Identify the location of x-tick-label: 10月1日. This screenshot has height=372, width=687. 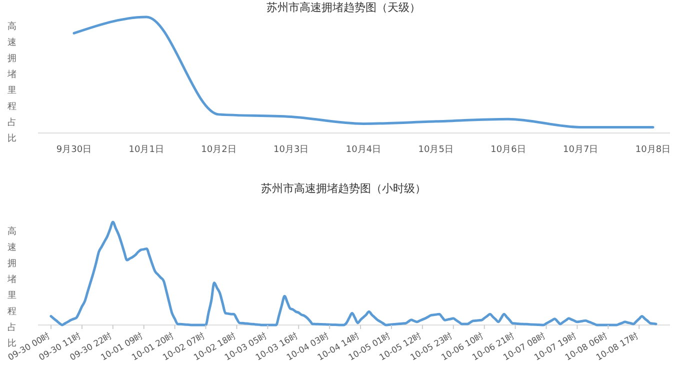
(146, 150).